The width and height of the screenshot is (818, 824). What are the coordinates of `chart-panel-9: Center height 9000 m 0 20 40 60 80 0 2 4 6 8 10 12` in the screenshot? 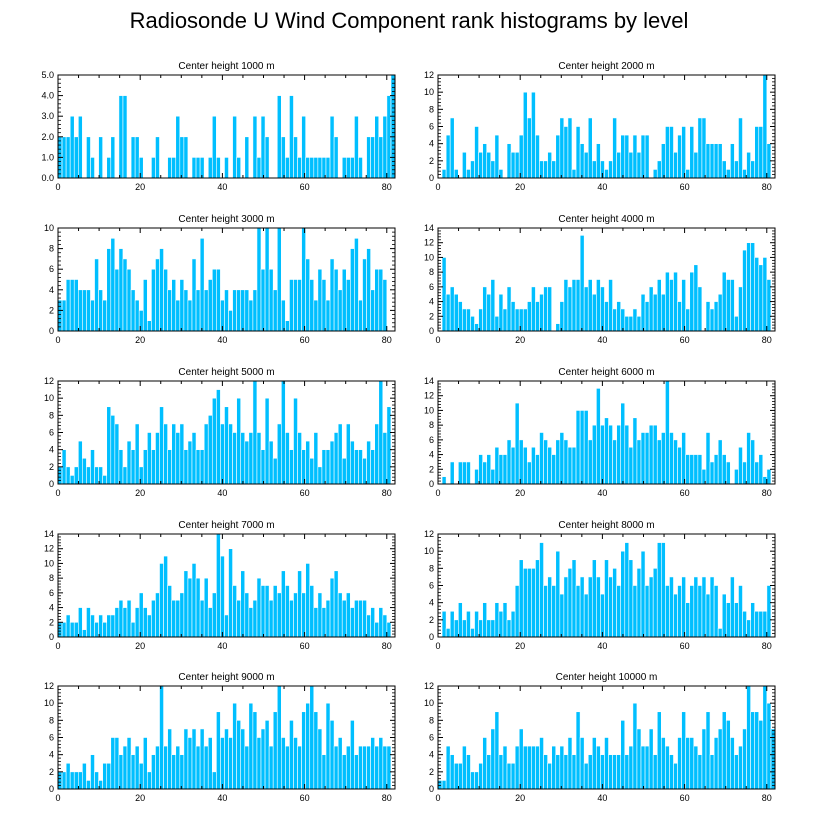 It's located at (220, 737).